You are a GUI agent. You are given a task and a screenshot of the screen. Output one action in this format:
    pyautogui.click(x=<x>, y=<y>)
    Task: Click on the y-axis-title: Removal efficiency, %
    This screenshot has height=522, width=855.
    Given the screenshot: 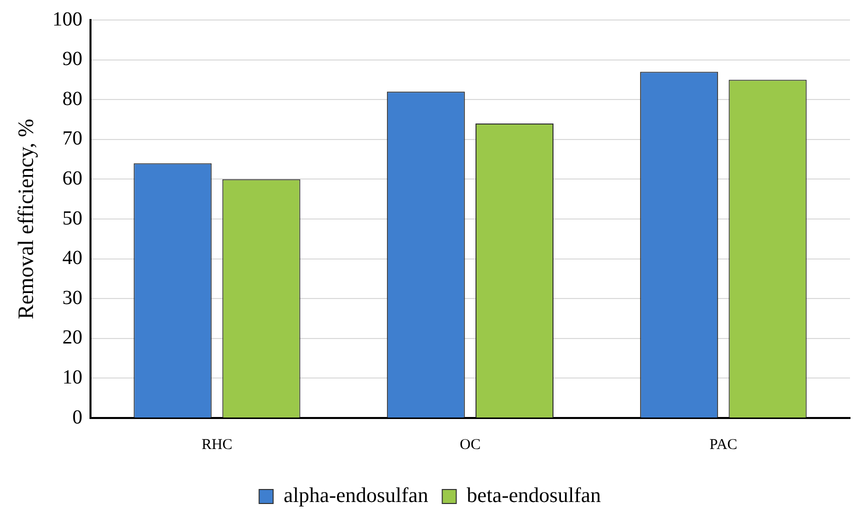 What is the action you would take?
    pyautogui.click(x=25, y=219)
    